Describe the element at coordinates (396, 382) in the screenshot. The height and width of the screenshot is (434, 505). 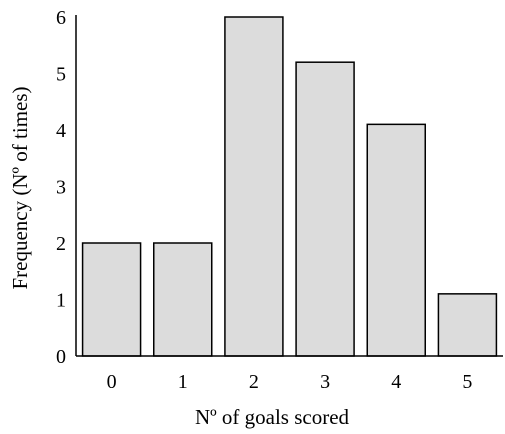
I see `x-tick-label-4: 4` at that location.